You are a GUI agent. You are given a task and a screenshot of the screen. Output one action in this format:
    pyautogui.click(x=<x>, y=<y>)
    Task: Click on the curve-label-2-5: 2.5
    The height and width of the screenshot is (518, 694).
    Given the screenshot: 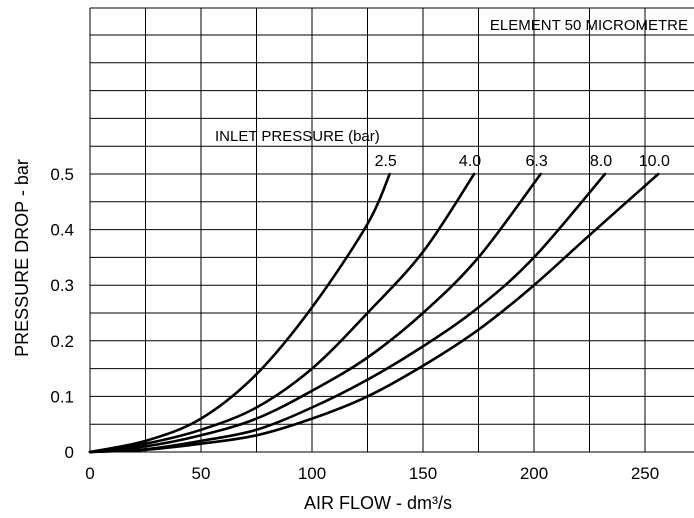 What is the action you would take?
    pyautogui.click(x=386, y=161)
    